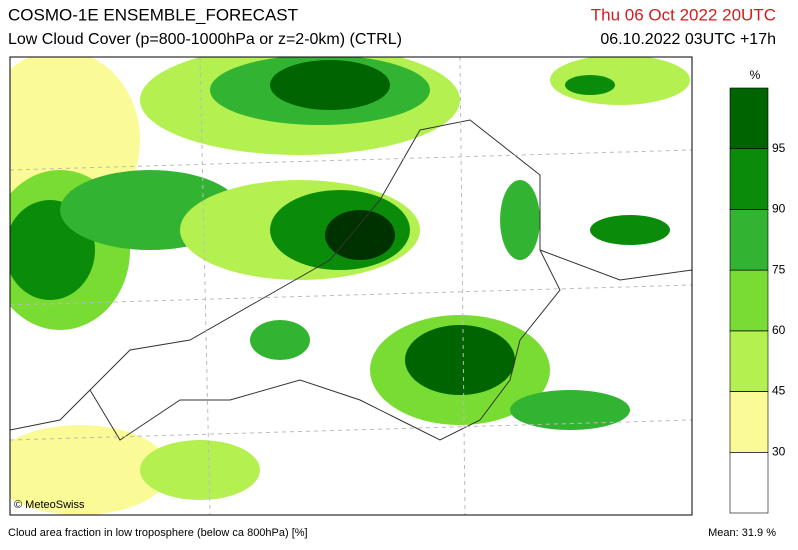  I want to click on colorbar: % 30 45 60 75 90 95, so click(757, 291).